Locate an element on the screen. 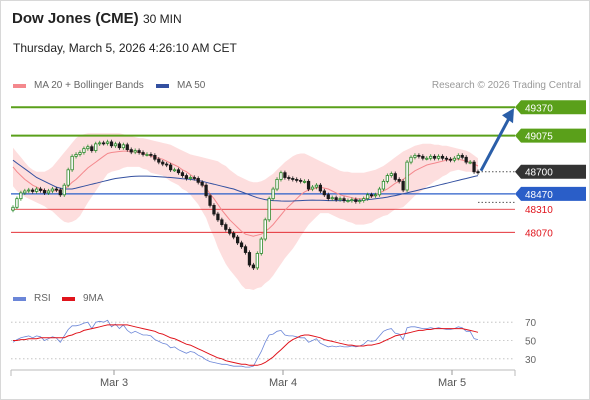  rsi-level-label: 70 is located at coordinates (531, 323).